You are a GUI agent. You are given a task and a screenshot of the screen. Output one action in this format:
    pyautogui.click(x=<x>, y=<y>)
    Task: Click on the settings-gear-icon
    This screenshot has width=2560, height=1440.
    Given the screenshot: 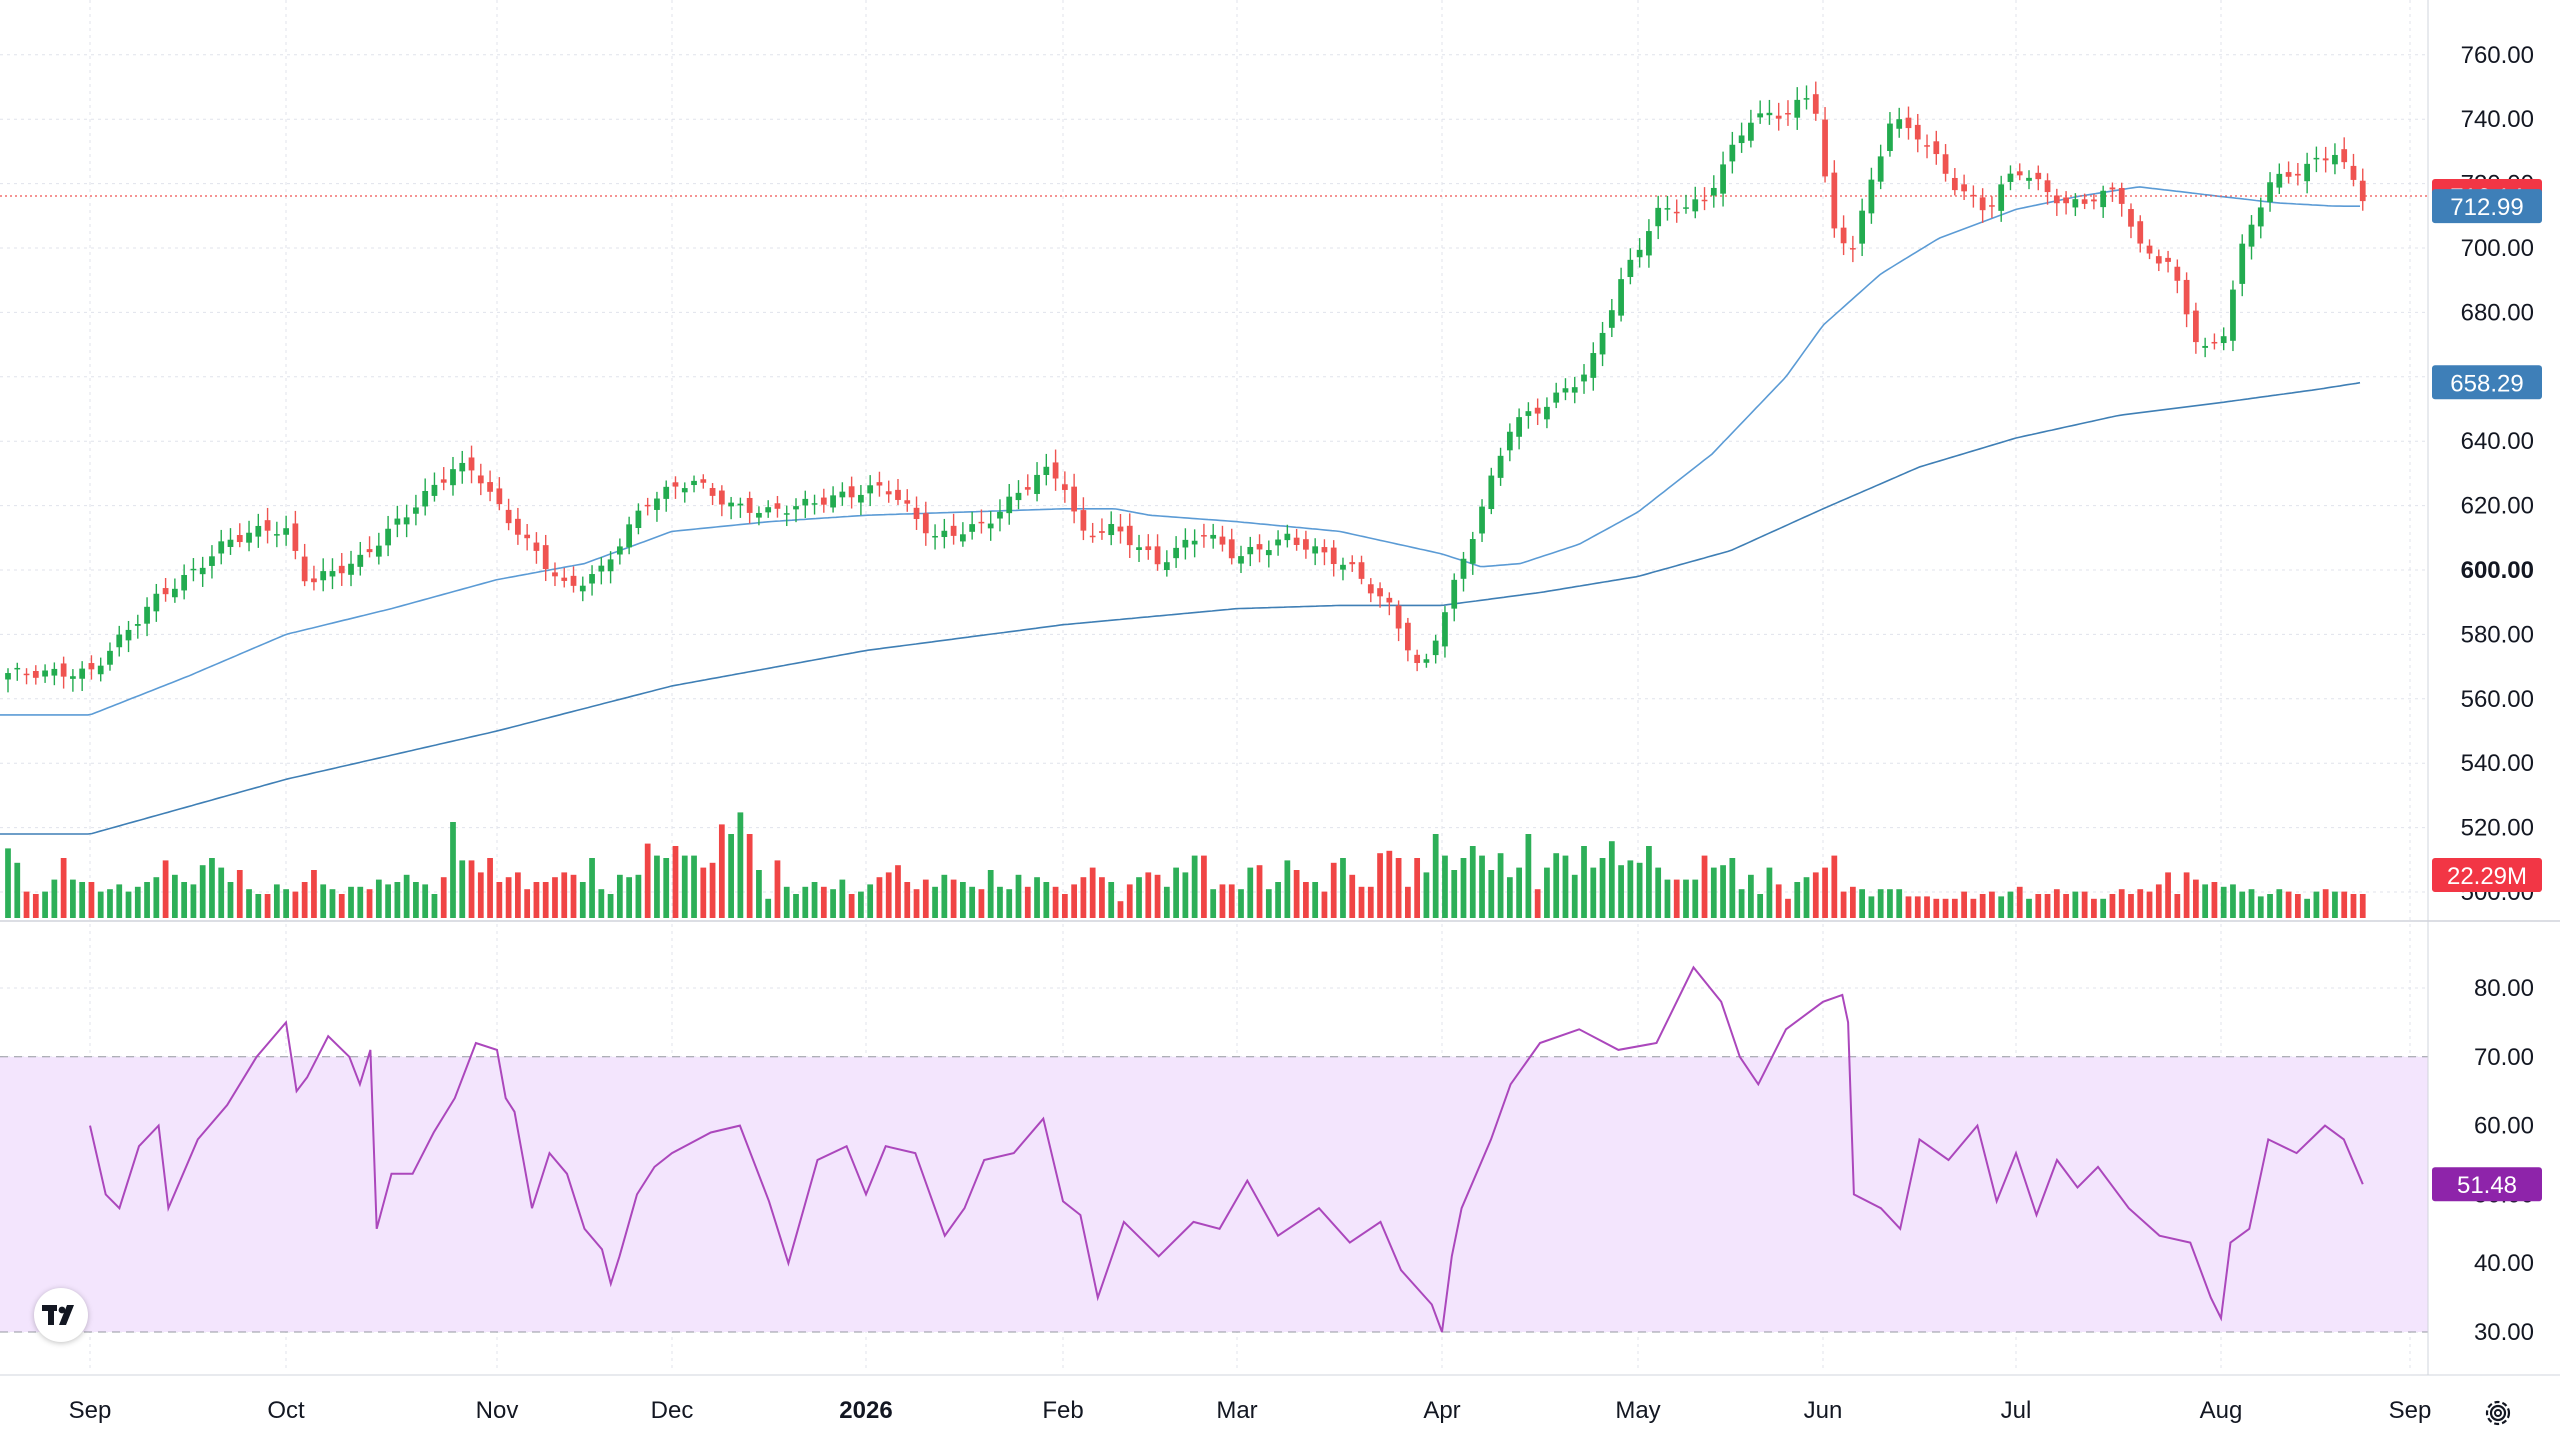 What is the action you would take?
    pyautogui.click(x=2498, y=1413)
    